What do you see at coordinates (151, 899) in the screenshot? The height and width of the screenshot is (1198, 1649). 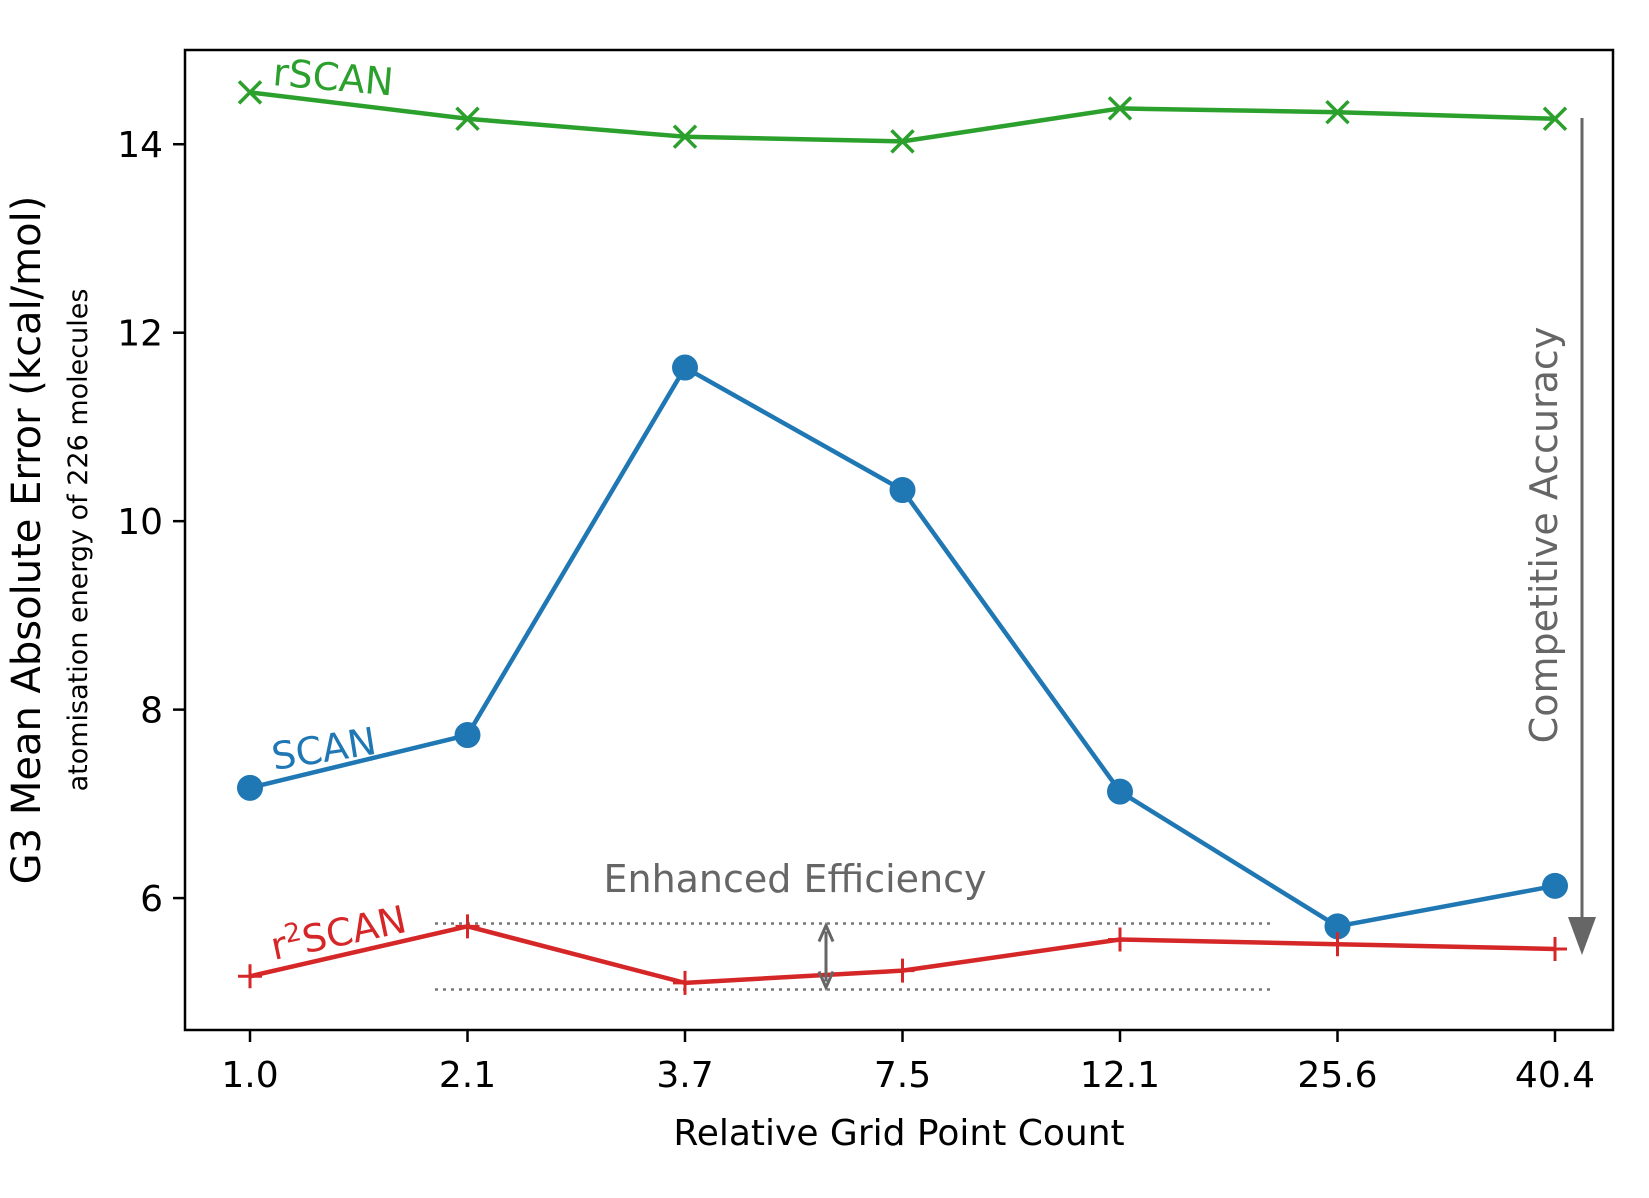 I see `y-tick-label: 6` at bounding box center [151, 899].